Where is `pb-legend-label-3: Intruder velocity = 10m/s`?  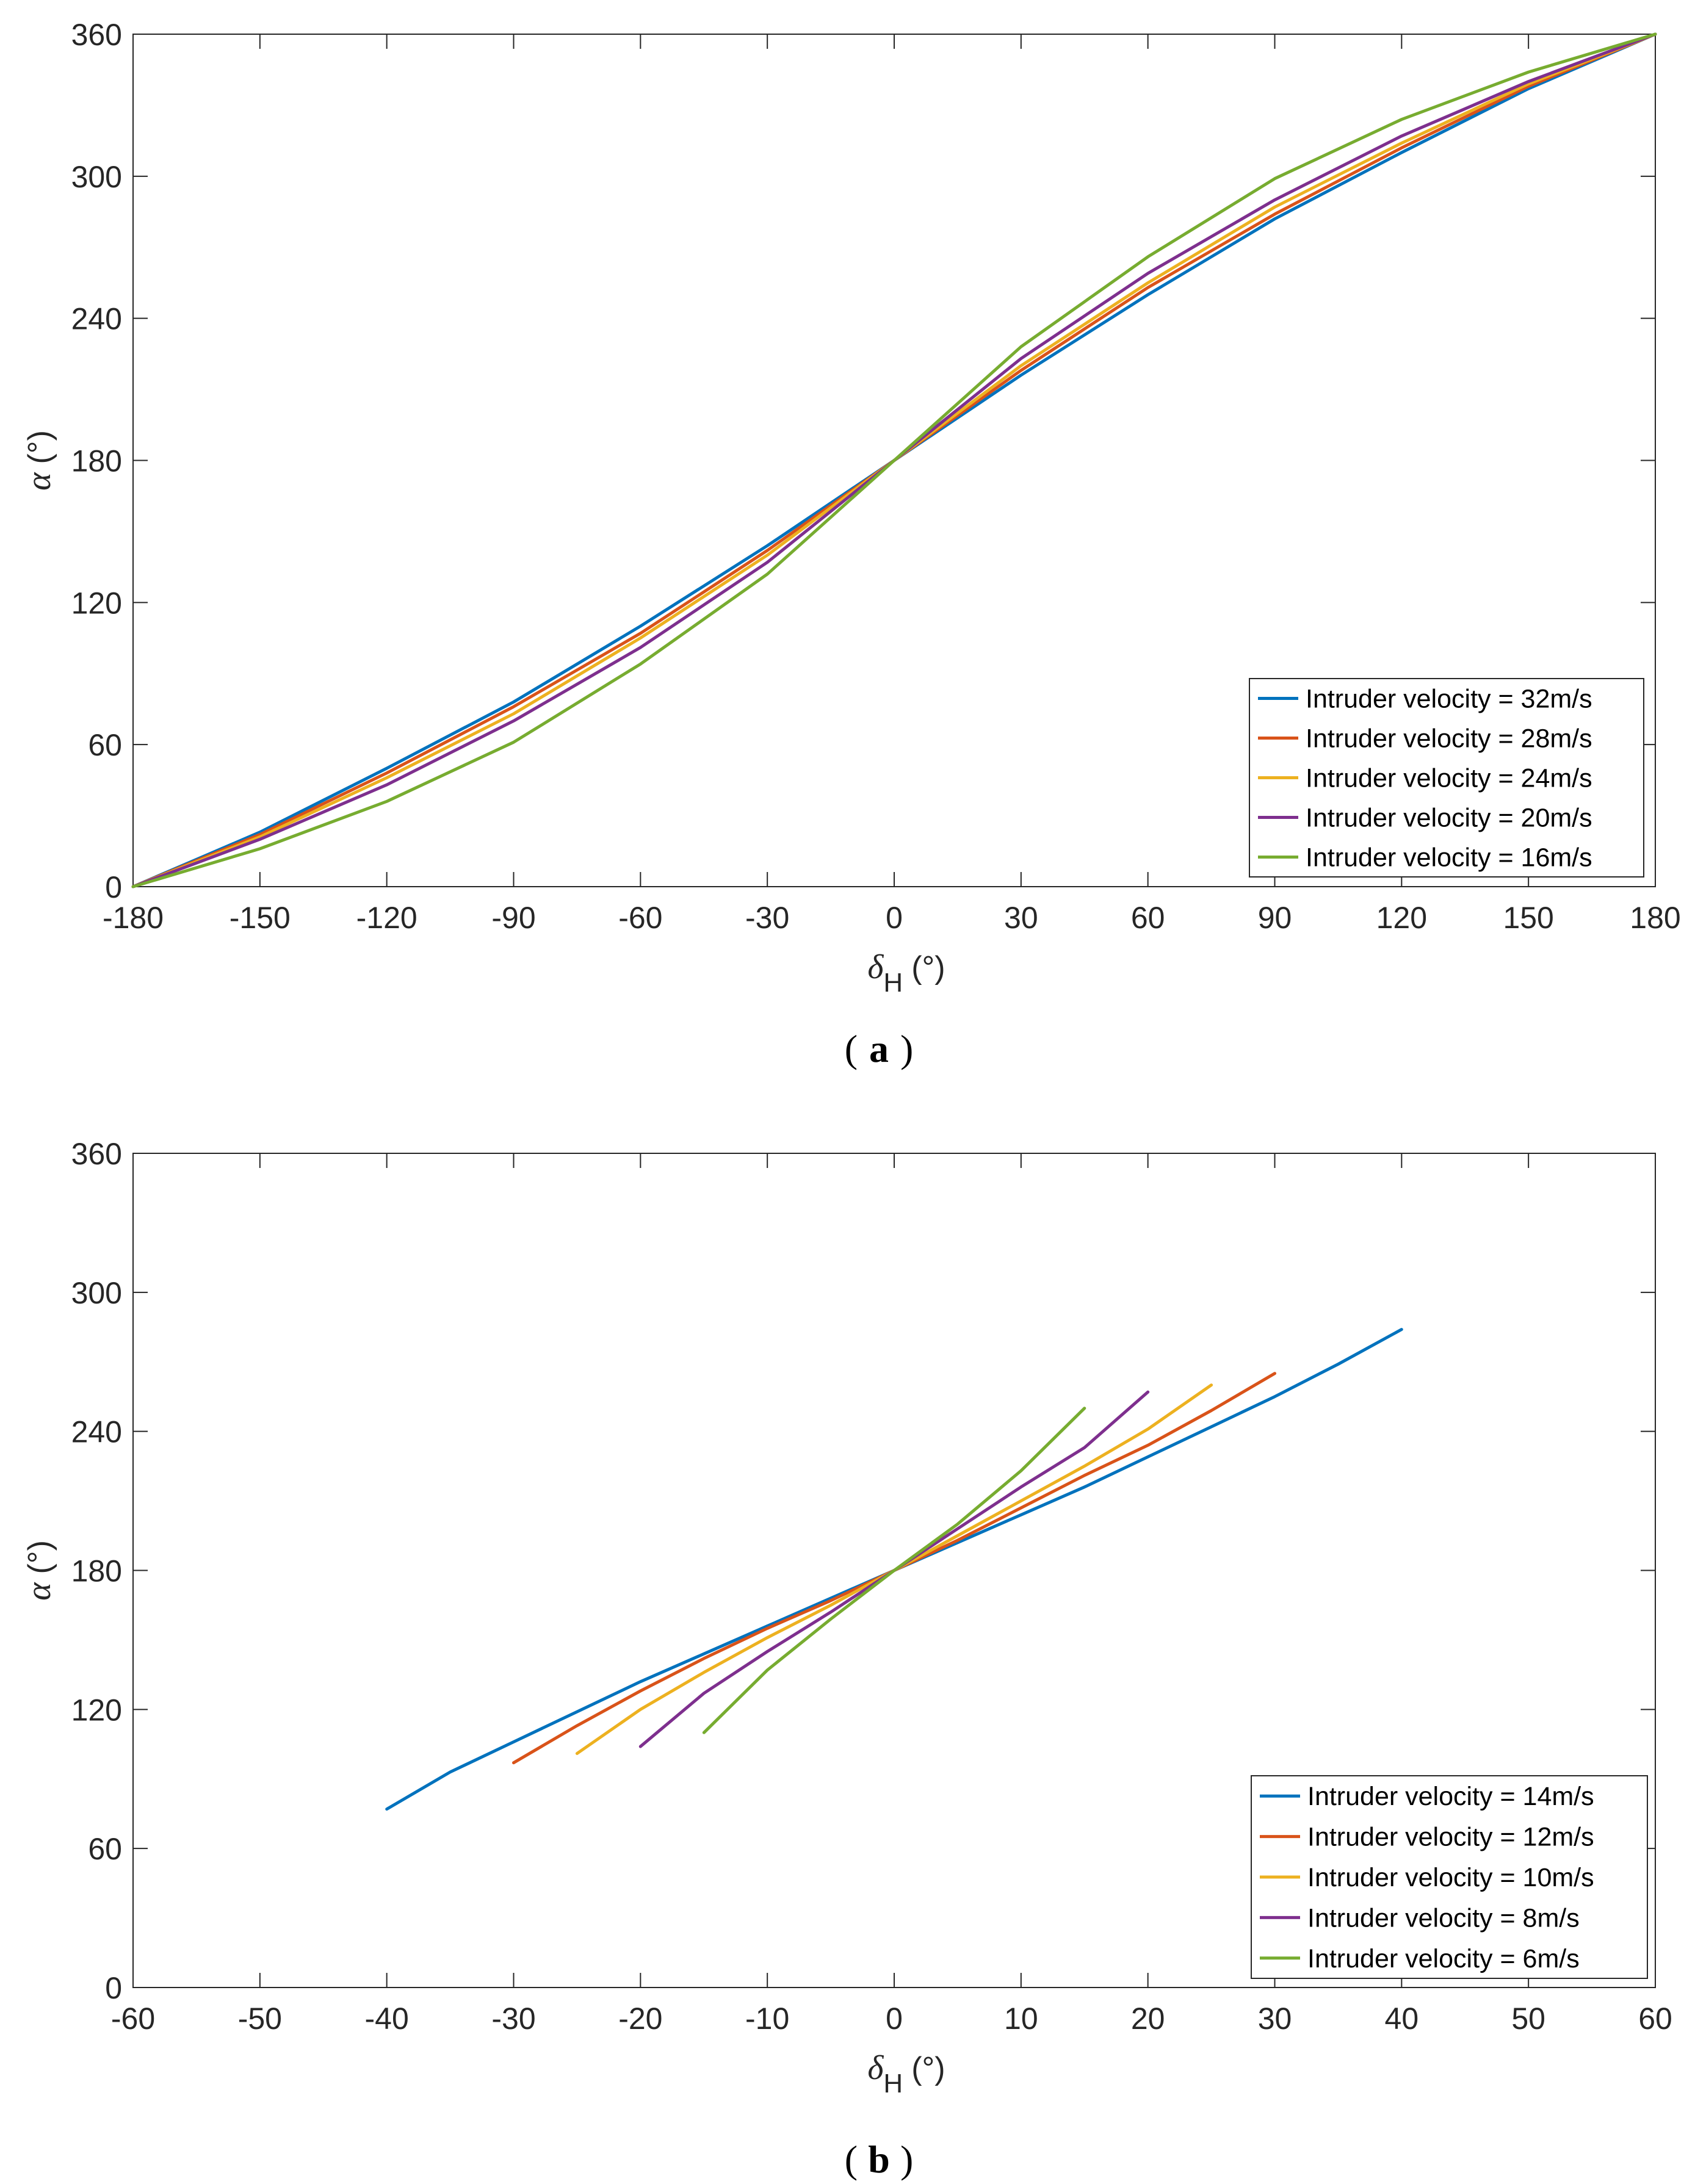 pb-legend-label-3: Intruder velocity = 10m/s is located at coordinates (1451, 1877).